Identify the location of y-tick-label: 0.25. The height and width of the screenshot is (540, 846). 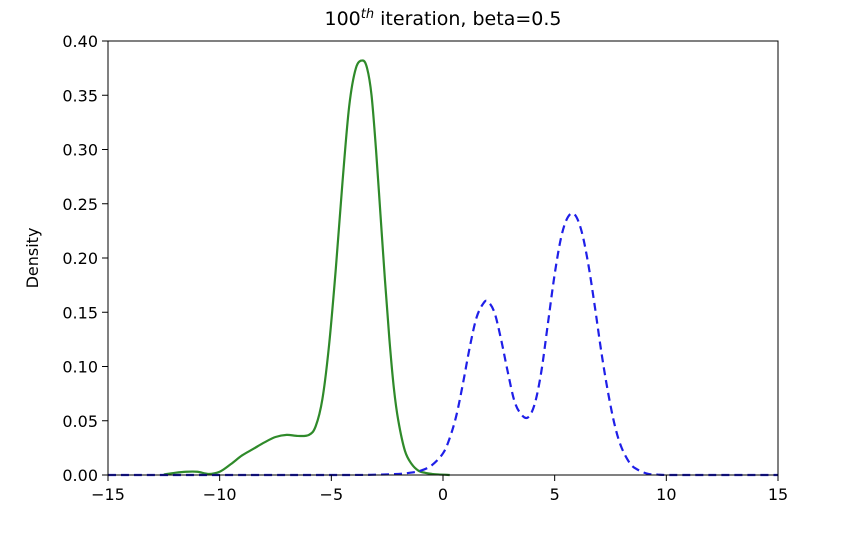
(80, 204).